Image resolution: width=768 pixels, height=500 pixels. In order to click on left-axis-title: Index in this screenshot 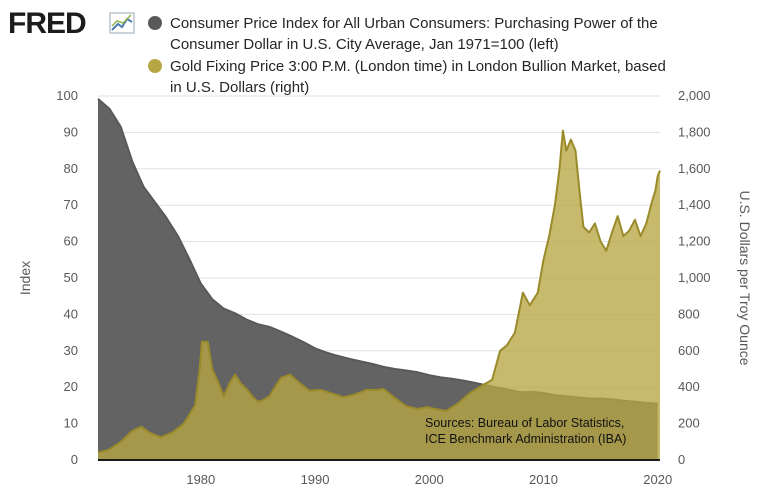, I will do `click(25, 278)`.